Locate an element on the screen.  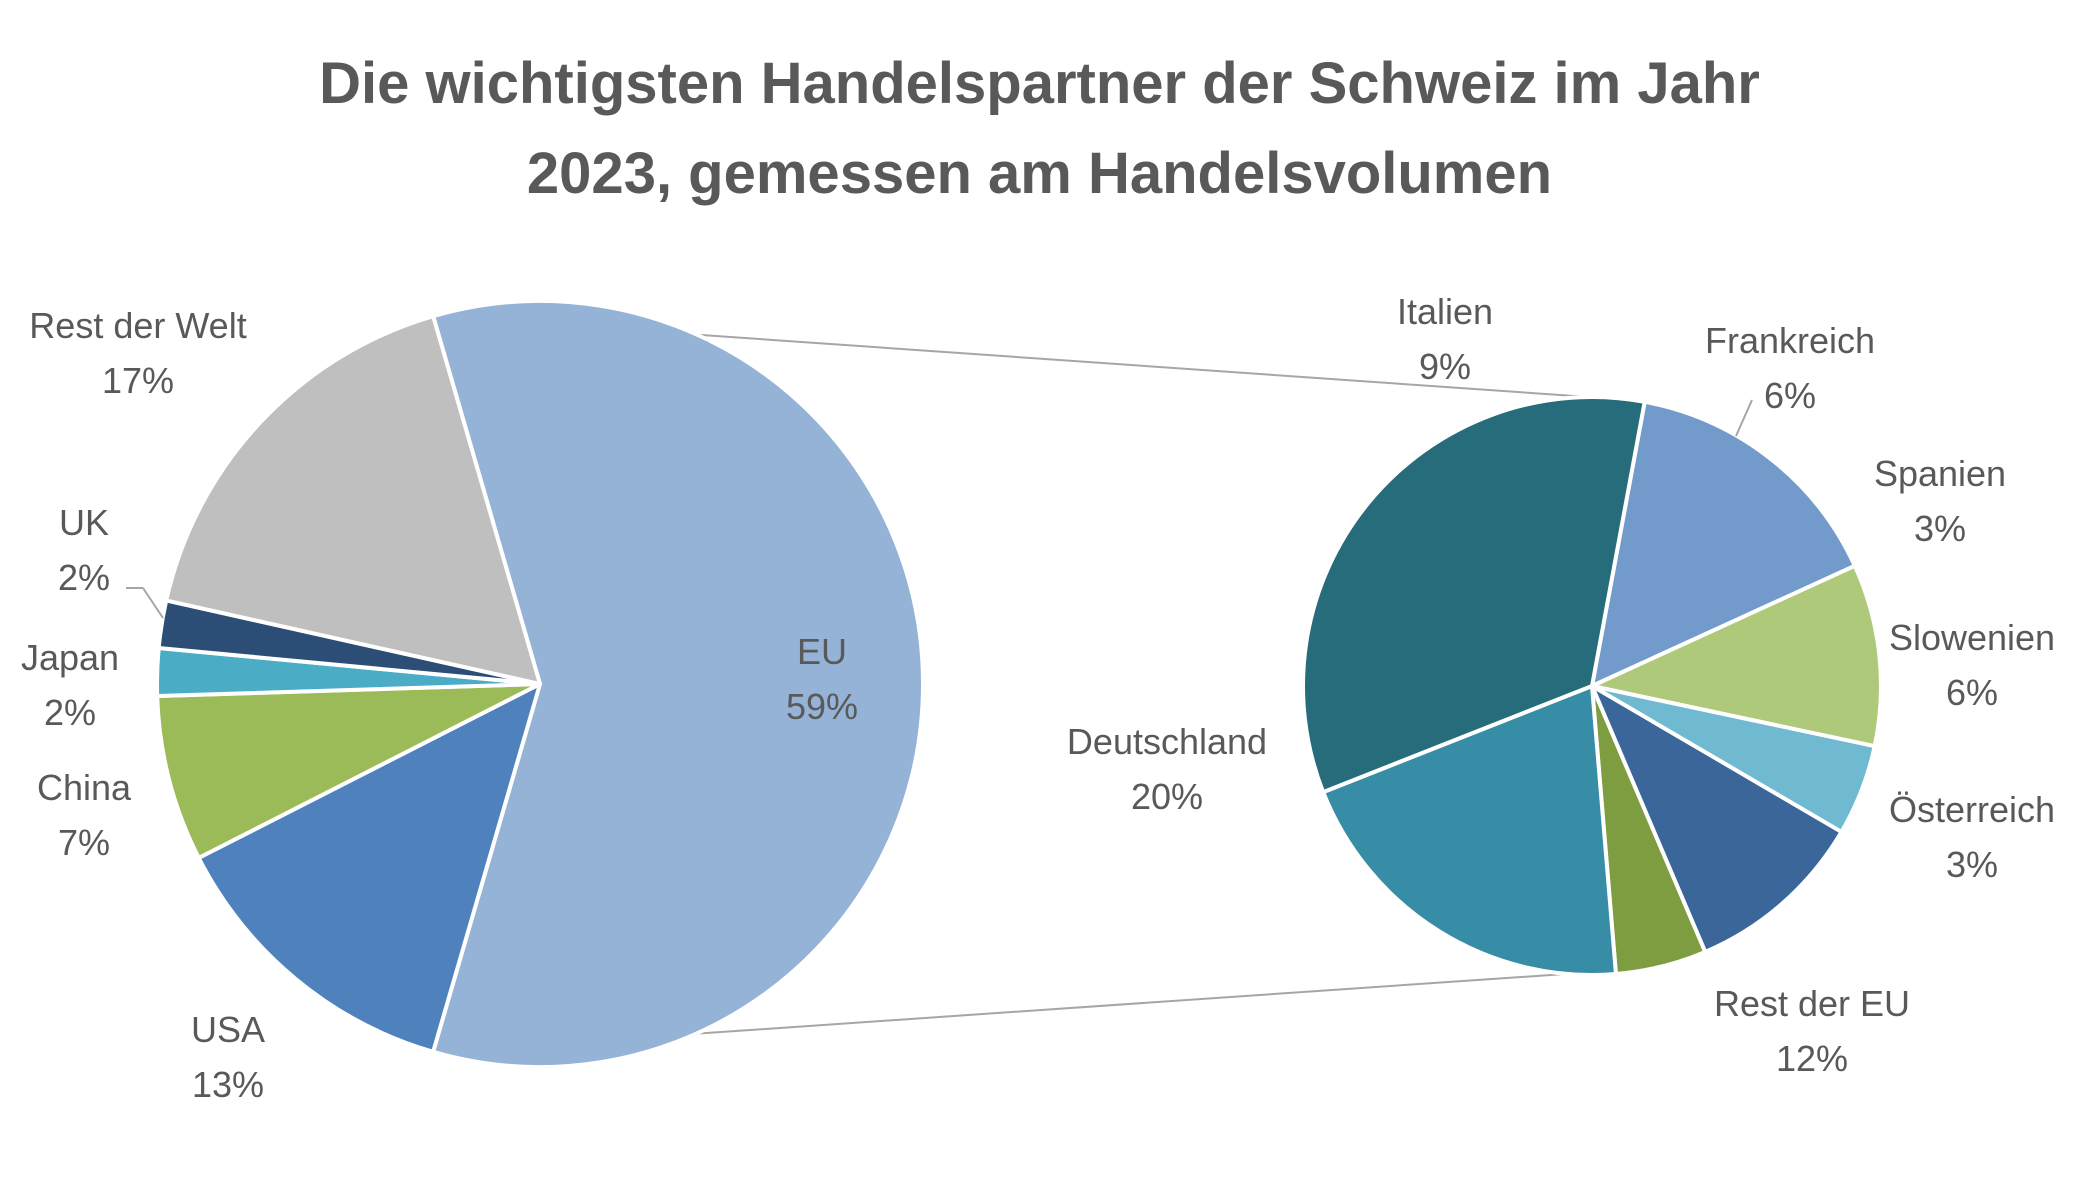
data-label-value: 12% is located at coordinates (1812, 1058).